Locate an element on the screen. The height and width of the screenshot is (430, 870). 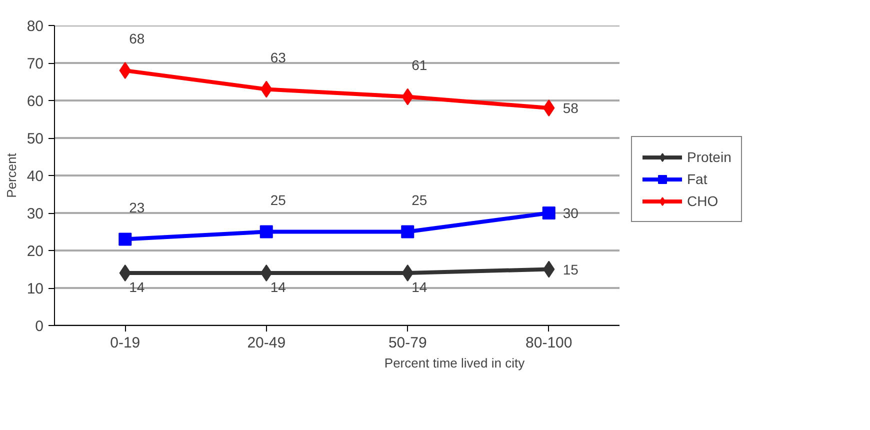
x-tick-label: 80-100 is located at coordinates (549, 343).